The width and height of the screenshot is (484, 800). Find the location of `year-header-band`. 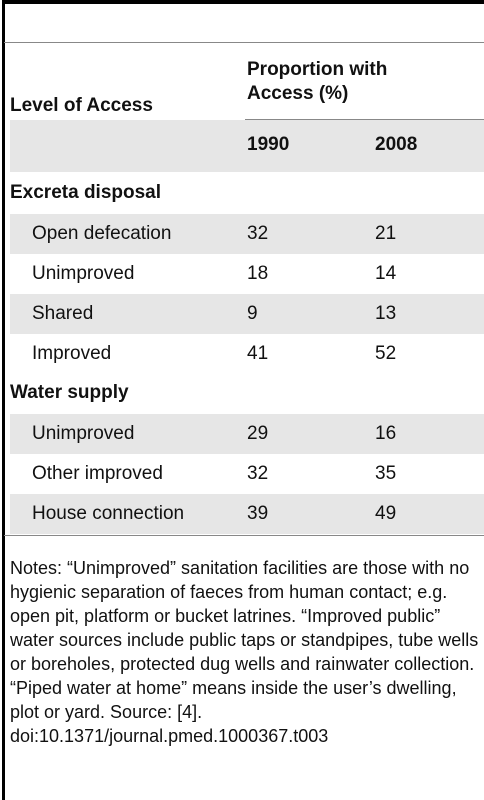

year-header-band is located at coordinates (247, 146).